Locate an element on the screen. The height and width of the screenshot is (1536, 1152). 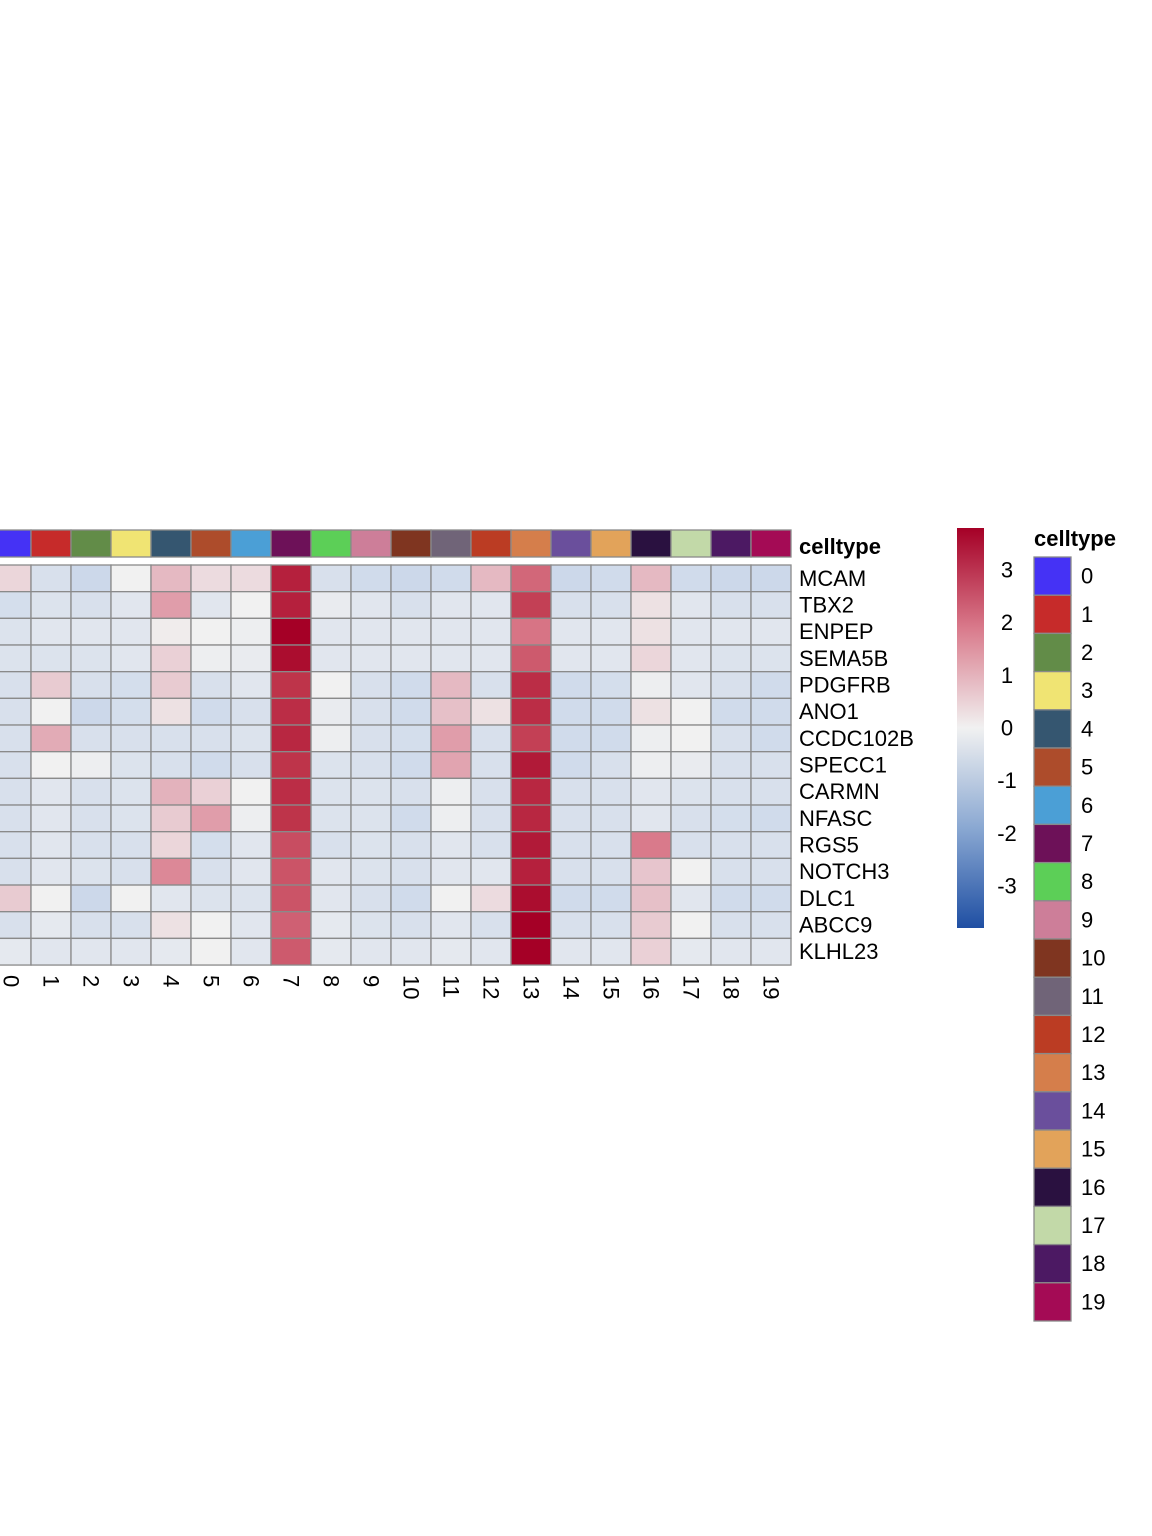
colorbar-tick-label: -1 is located at coordinates (1007, 780).